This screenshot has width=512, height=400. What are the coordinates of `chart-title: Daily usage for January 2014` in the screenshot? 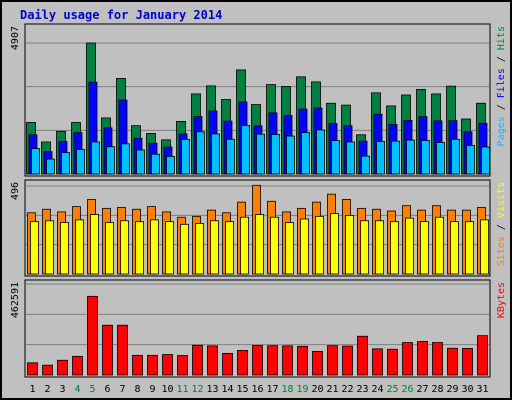 It's located at (121, 15).